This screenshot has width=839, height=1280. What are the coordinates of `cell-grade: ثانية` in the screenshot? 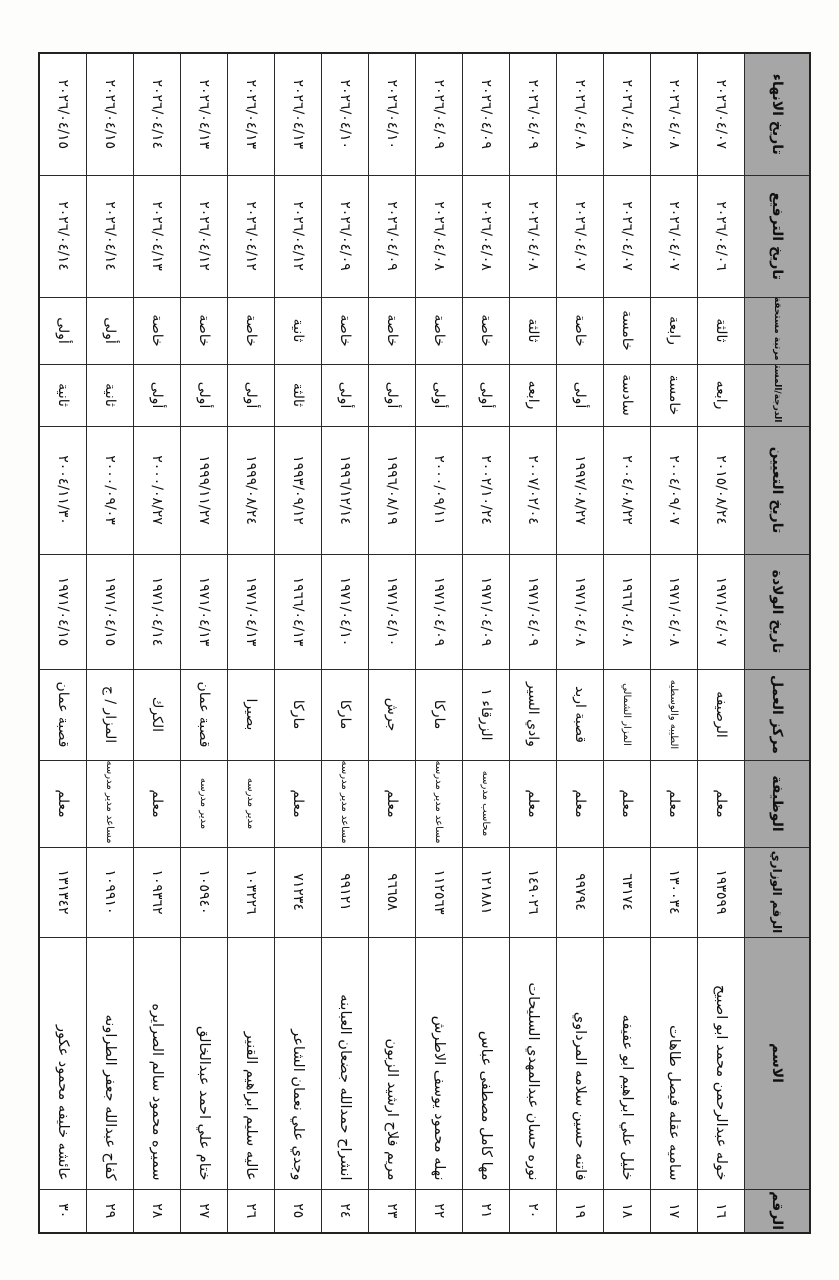 It's located at (110, 395).